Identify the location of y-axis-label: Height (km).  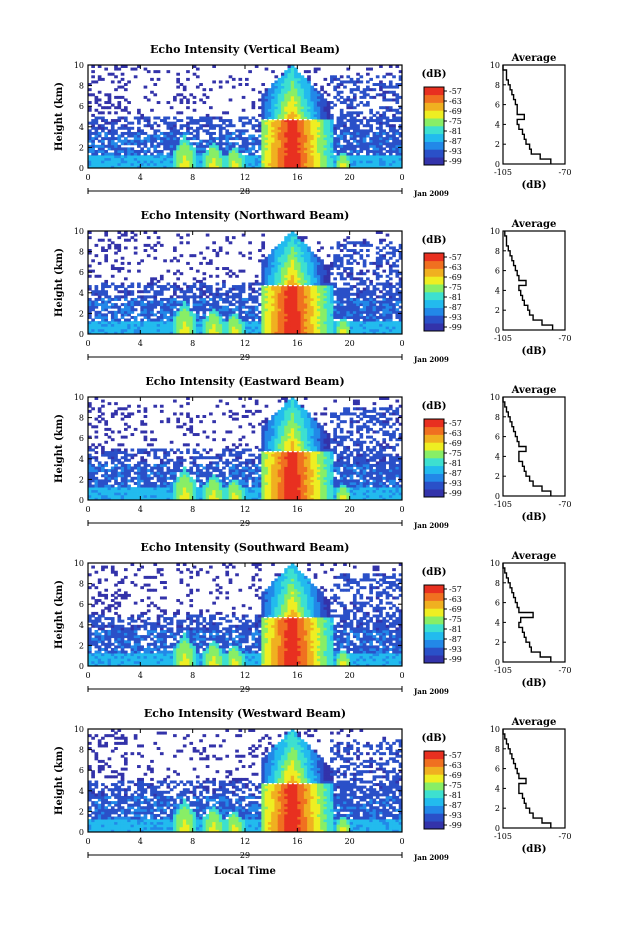
(59, 282).